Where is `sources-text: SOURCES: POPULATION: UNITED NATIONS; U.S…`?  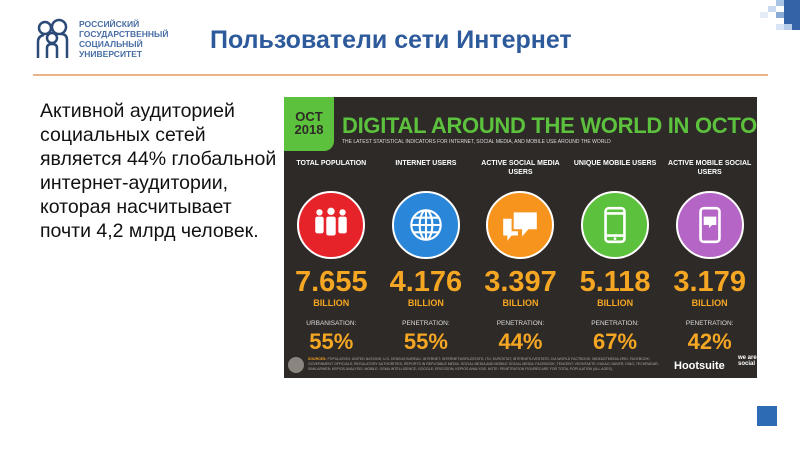
sources-text: SOURCES: POPULATION: UNITED NATIONS; U.S… is located at coordinates (488, 364).